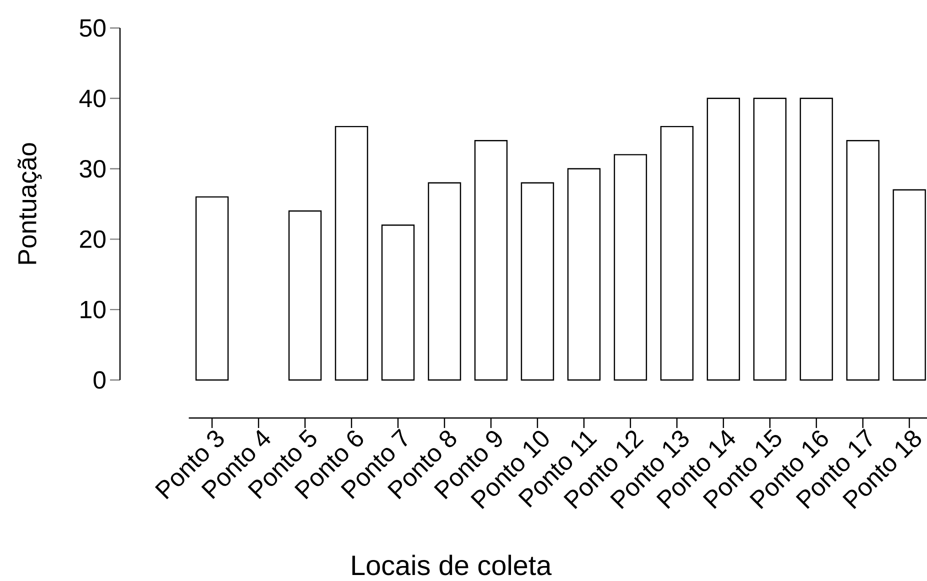 The width and height of the screenshot is (927, 581). I want to click on x-axis-title: Locais de coleta, so click(452, 565).